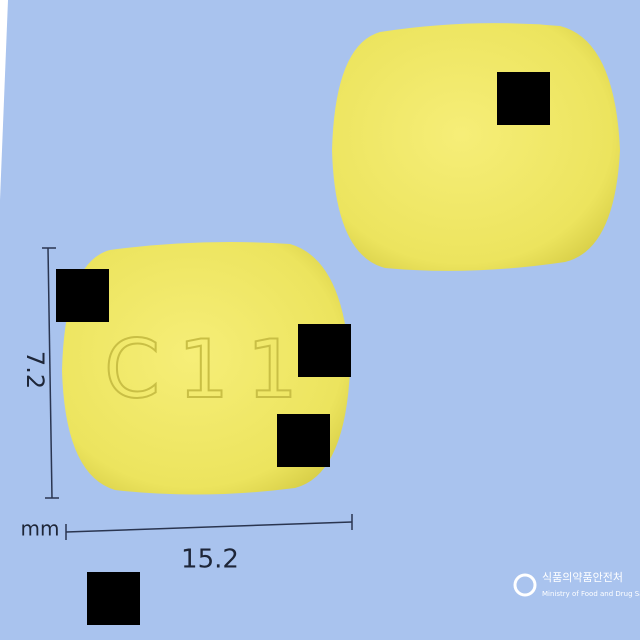 Image resolution: width=640 pixels, height=640 pixels. I want to click on imprint: C11, so click(210, 369).